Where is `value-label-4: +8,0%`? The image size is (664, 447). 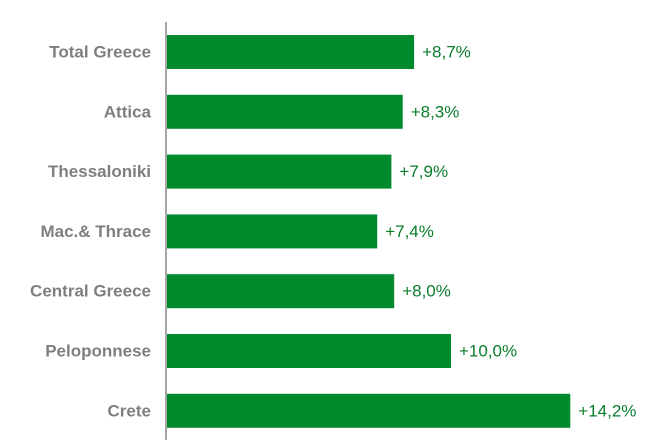
value-label-4: +8,0% is located at coordinates (426, 291).